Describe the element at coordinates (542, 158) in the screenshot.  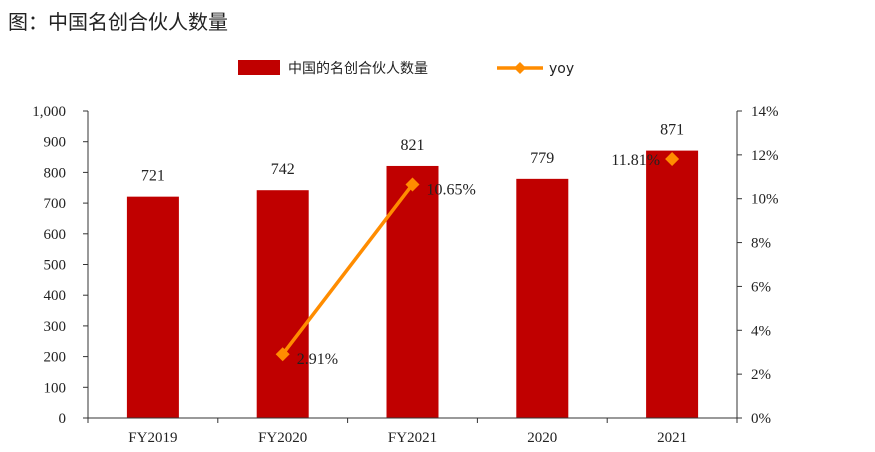
I see `bar-value-label: 779` at that location.